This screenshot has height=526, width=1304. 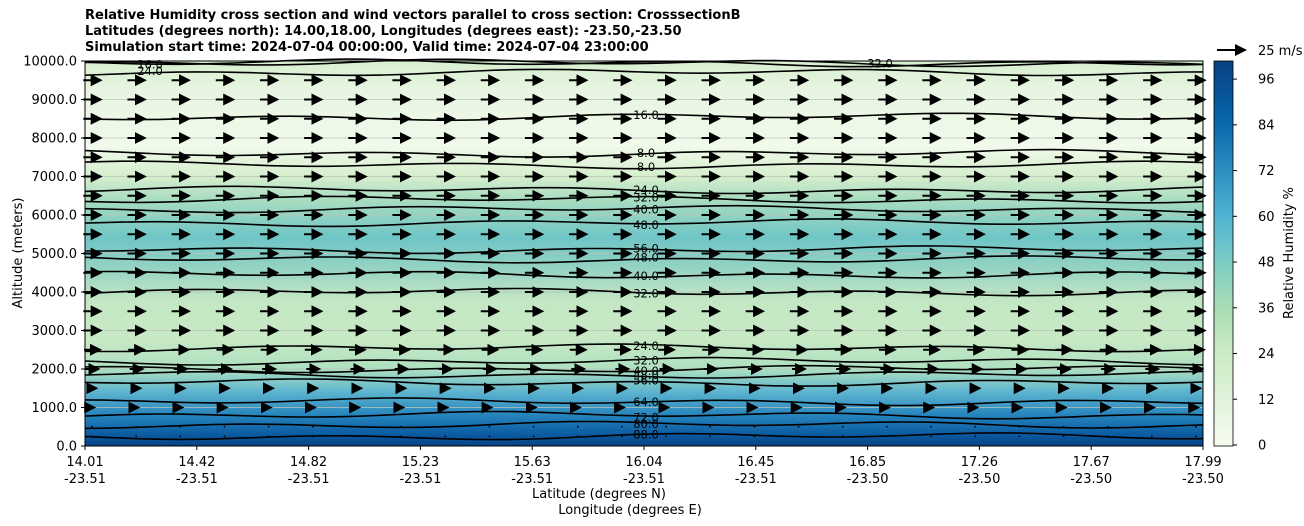 What do you see at coordinates (755, 462) in the screenshot?
I see `x-tick-label-lat: 16.45` at bounding box center [755, 462].